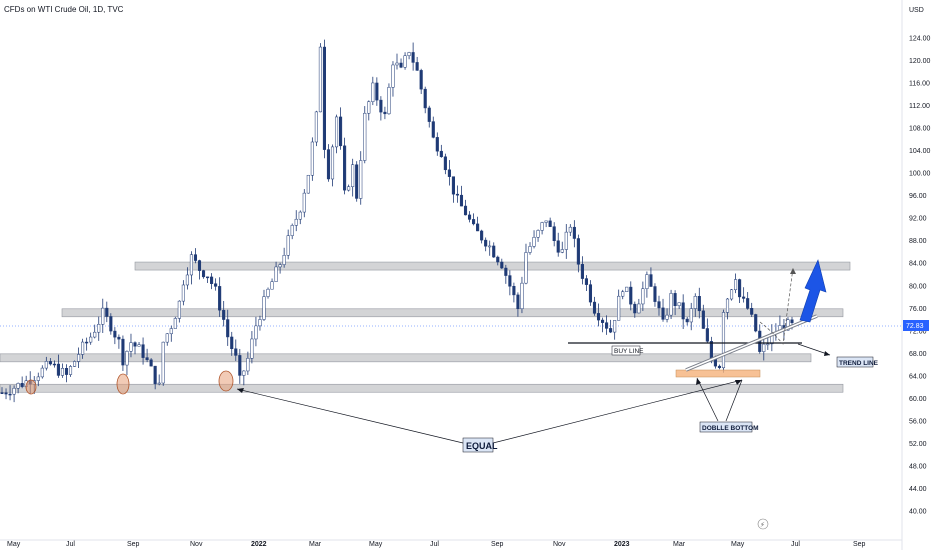  I want to click on currency-label: USD, so click(916, 10).